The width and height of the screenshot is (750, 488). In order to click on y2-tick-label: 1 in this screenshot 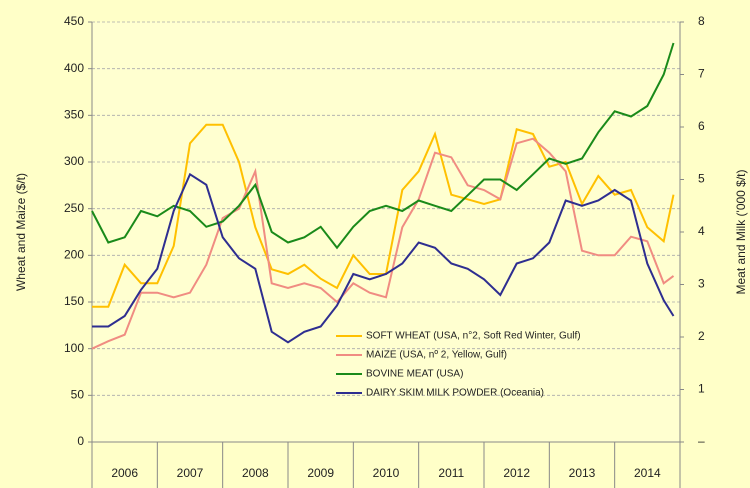, I will do `click(701, 389)`.